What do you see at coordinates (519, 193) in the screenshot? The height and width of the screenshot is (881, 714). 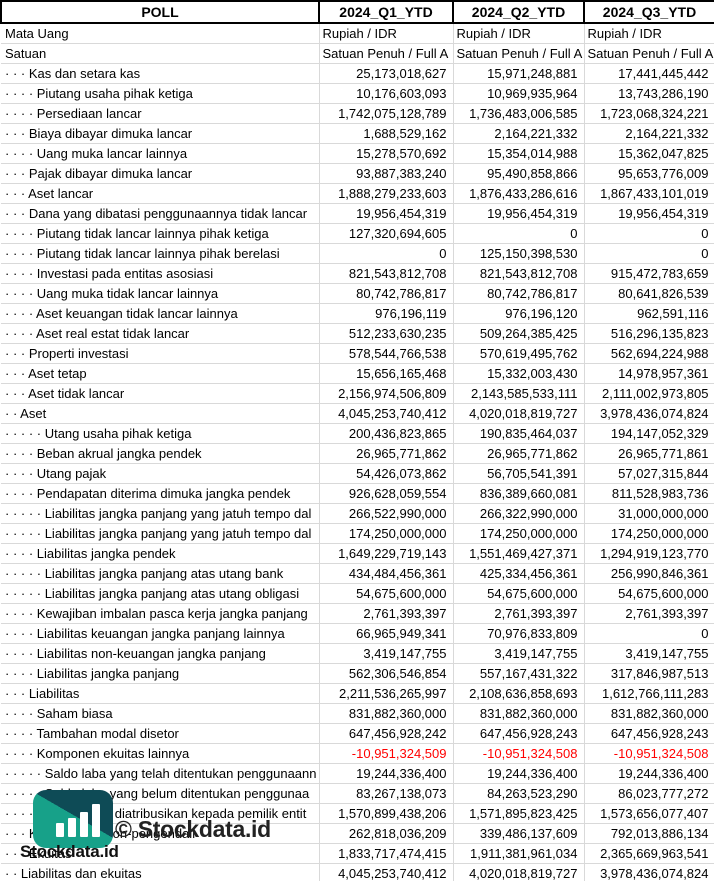 I see `cell-value: 1,876,433,286,616` at bounding box center [519, 193].